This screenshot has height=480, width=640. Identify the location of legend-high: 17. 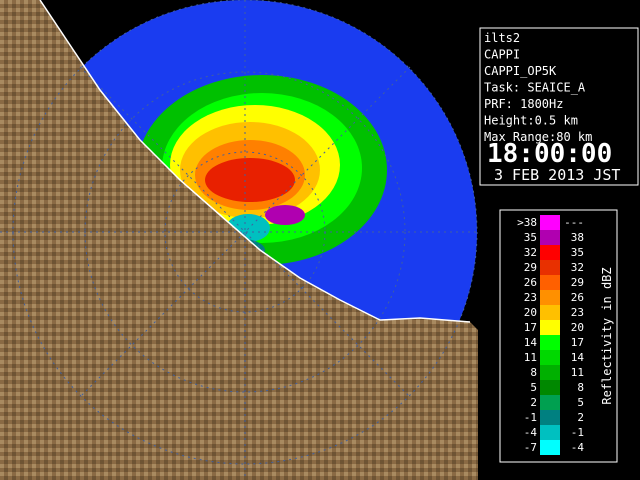
(577, 342).